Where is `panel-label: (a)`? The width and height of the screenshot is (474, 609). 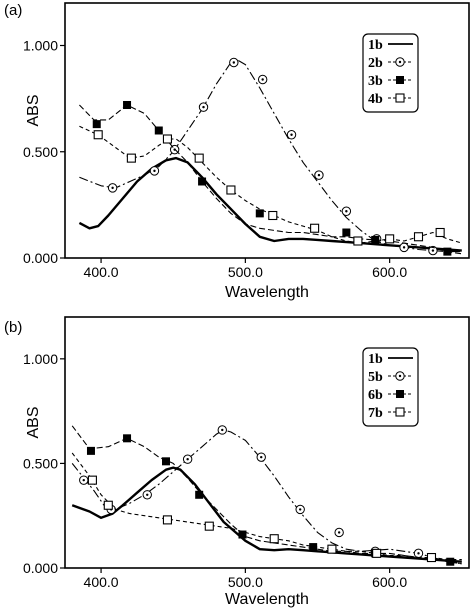 panel-label: (a) is located at coordinates (13, 10).